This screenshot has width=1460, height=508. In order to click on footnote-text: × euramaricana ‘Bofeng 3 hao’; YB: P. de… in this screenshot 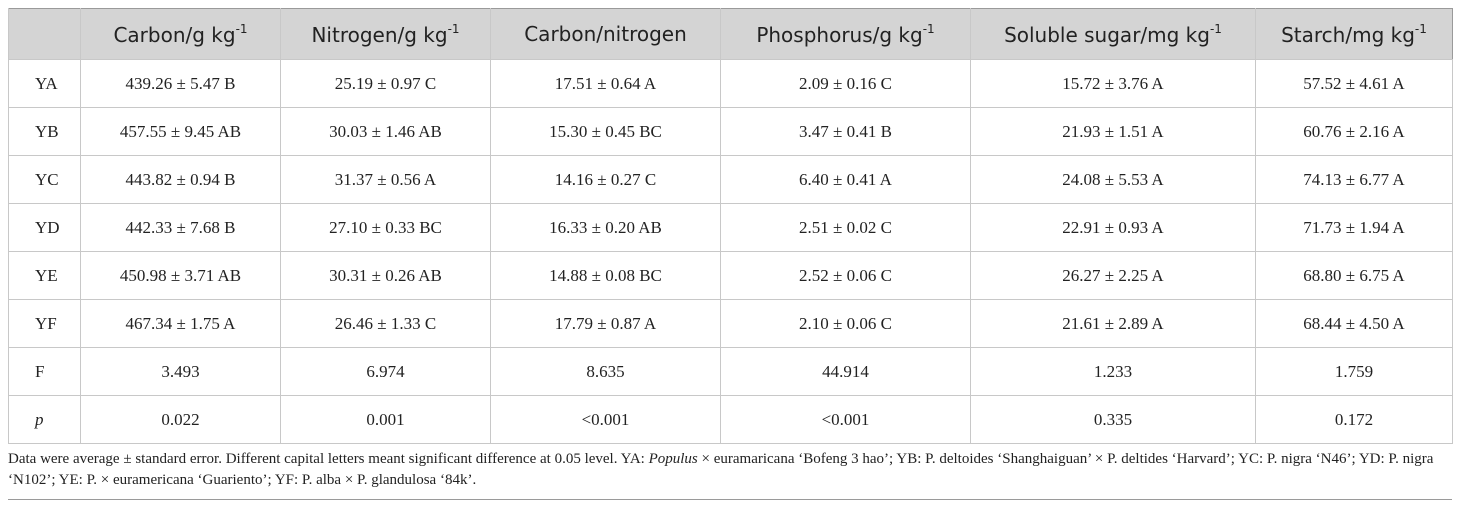, I will do `click(721, 469)`.